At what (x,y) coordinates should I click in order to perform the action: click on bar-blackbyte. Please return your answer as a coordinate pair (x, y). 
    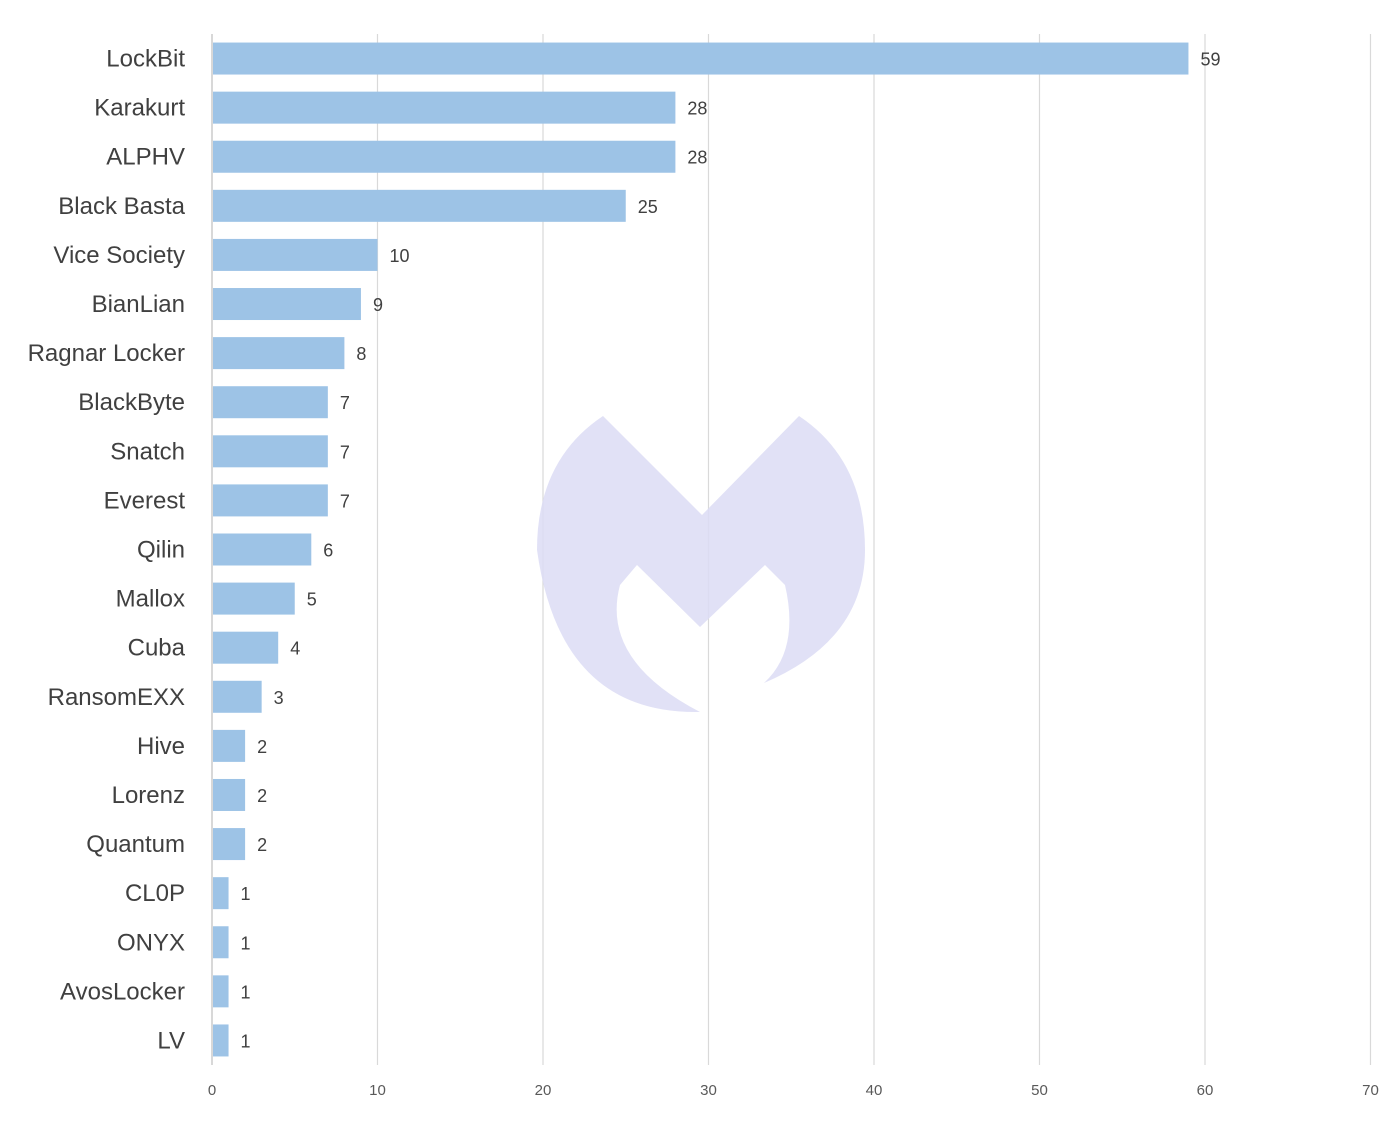
    Looking at the image, I should click on (270, 402).